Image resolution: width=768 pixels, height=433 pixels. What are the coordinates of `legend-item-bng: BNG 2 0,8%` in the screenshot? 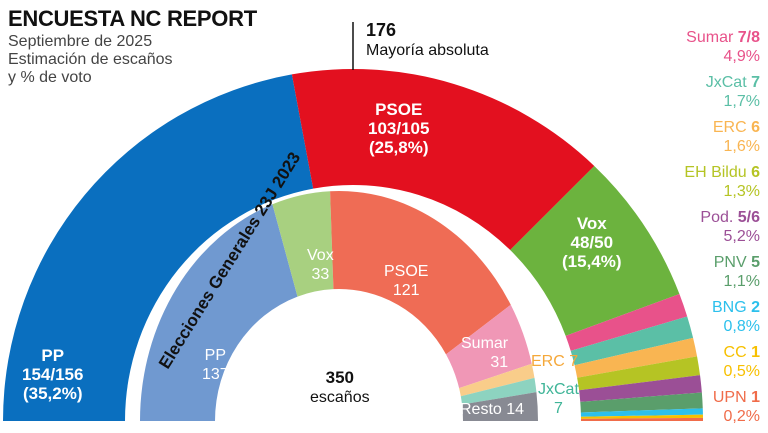 It's located at (722, 317).